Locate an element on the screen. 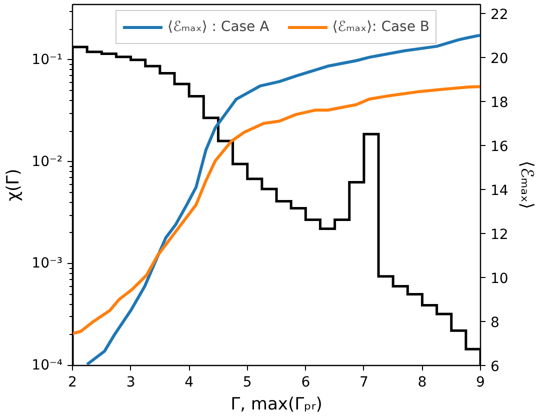 Image resolution: width=550 pixels, height=417 pixels. y-tick-label: 10⁻¹ is located at coordinates (47, 60).